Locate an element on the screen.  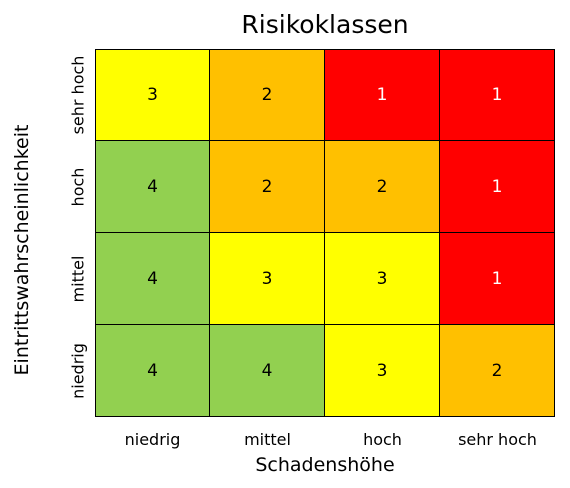
y-tick-label-text: mittel is located at coordinates (78, 279).